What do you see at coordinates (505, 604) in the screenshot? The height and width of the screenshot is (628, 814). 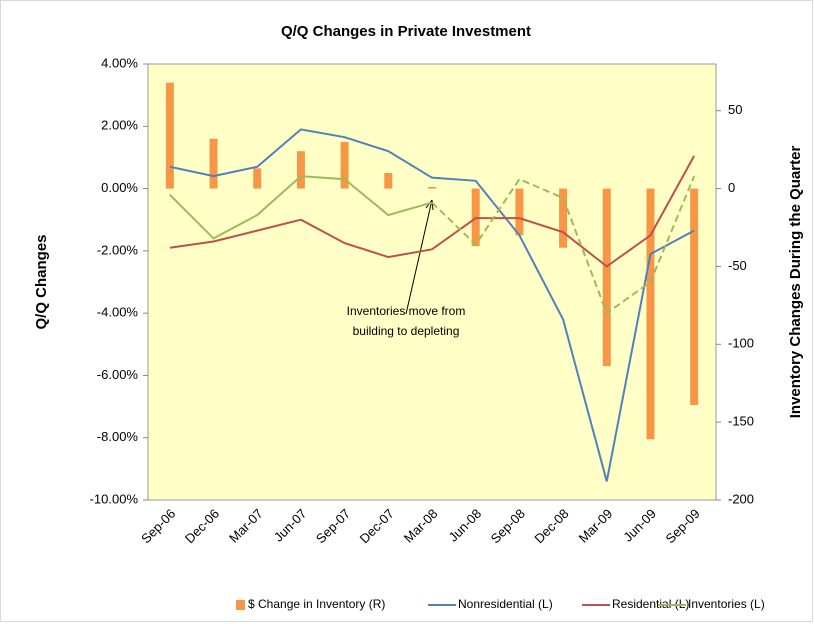 I see `legend-label: Nonresidential (L)` at bounding box center [505, 604].